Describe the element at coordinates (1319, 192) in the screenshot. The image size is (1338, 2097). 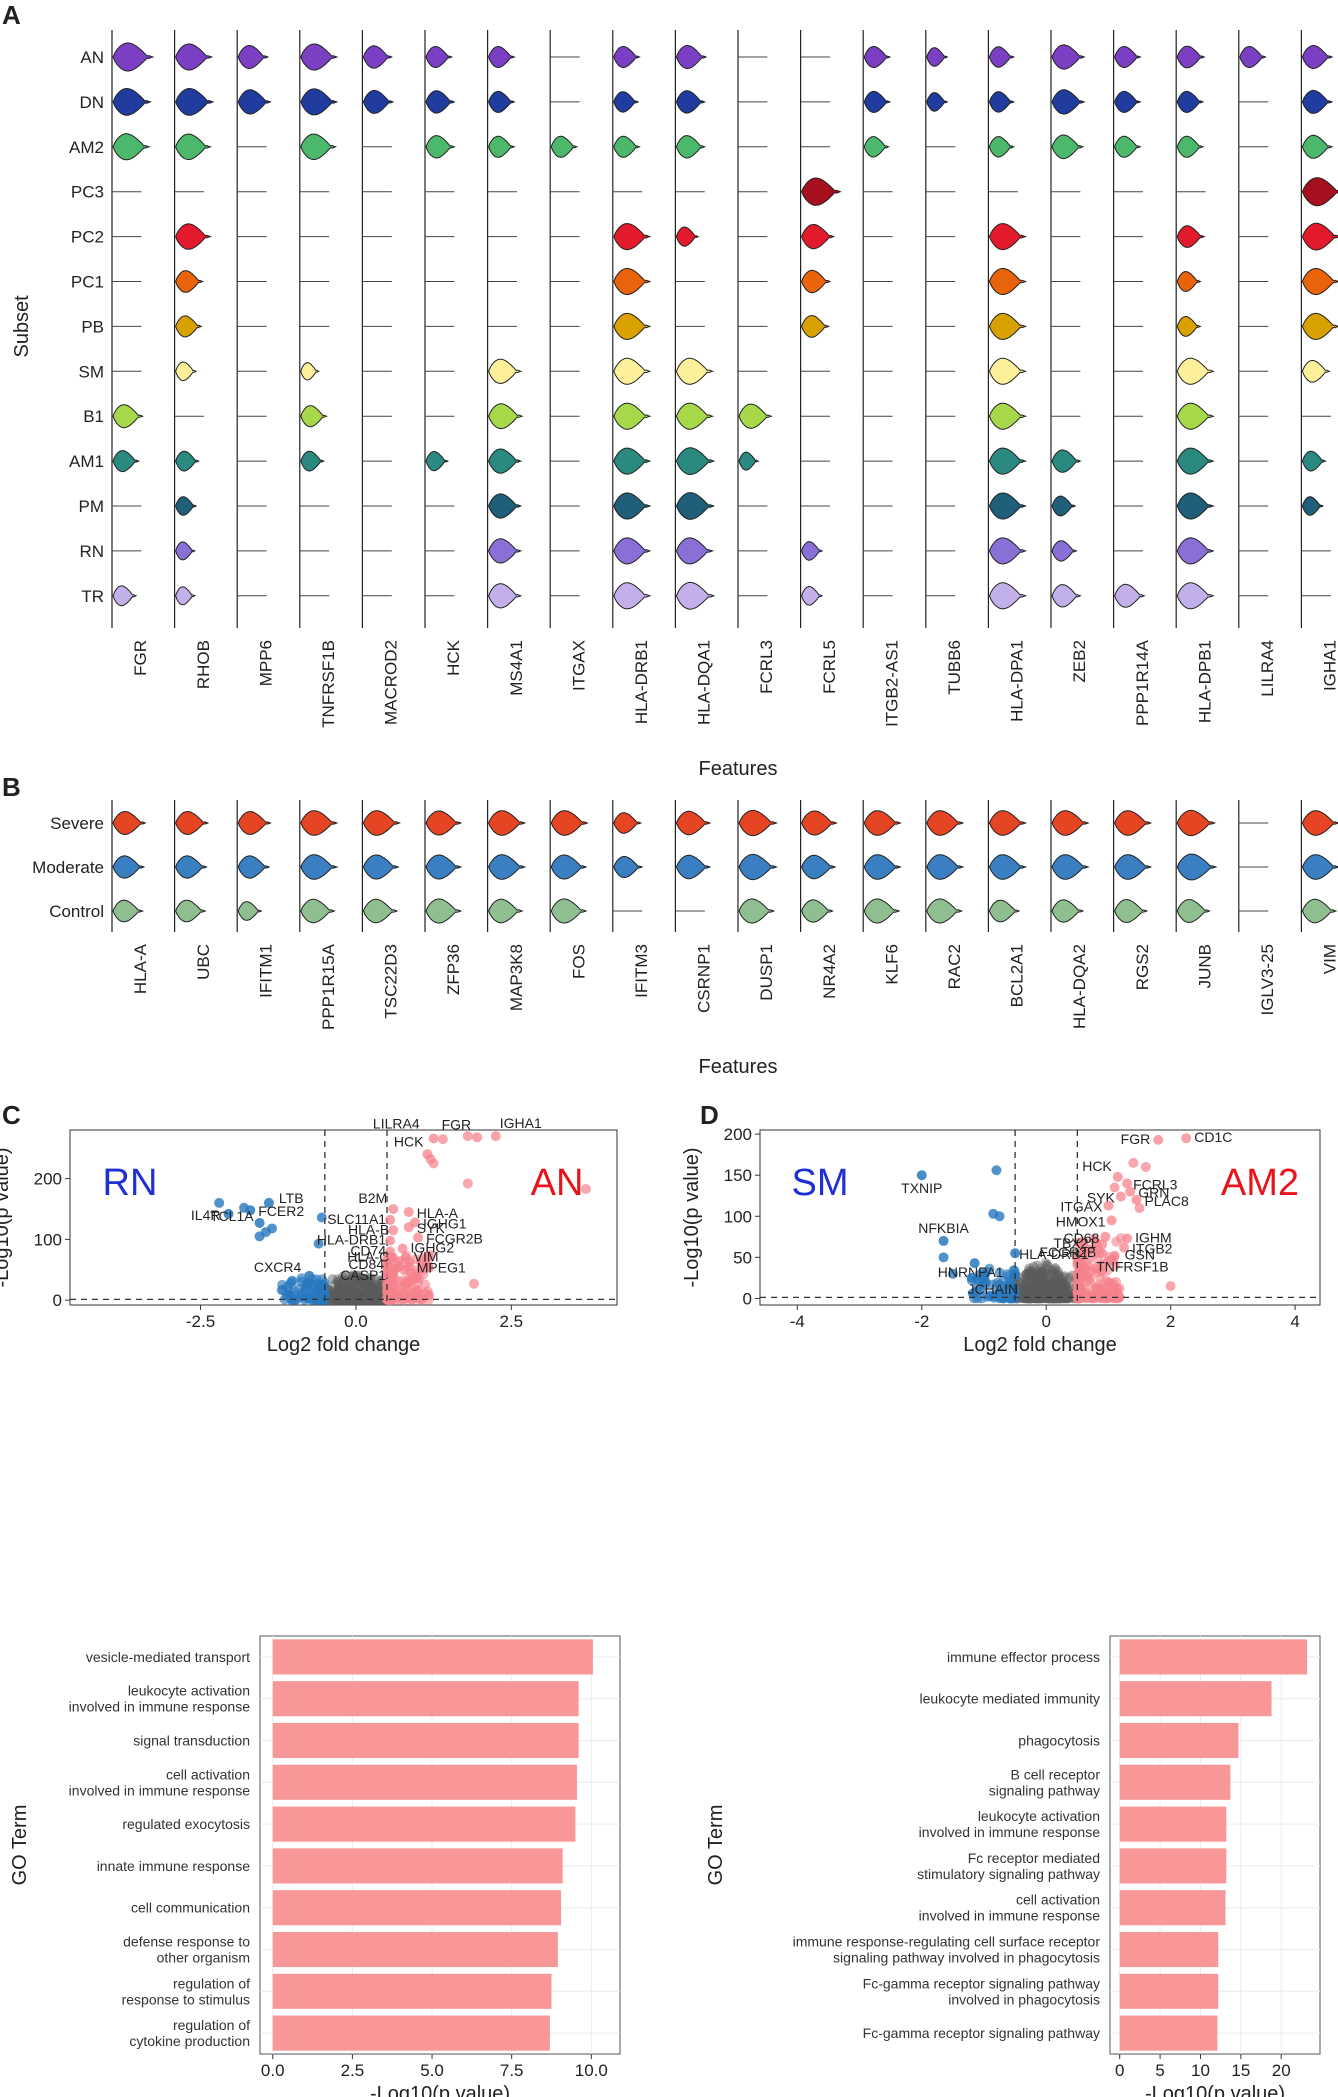
I see `violin-igha1-pc3` at that location.